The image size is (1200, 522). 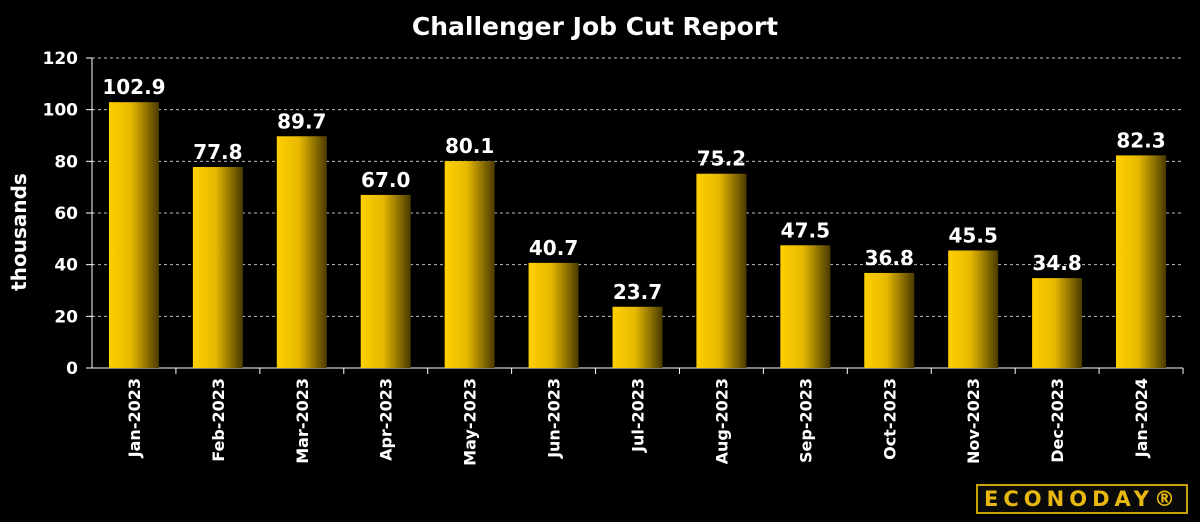 What do you see at coordinates (301, 121) in the screenshot?
I see `data-label: 89.7` at bounding box center [301, 121].